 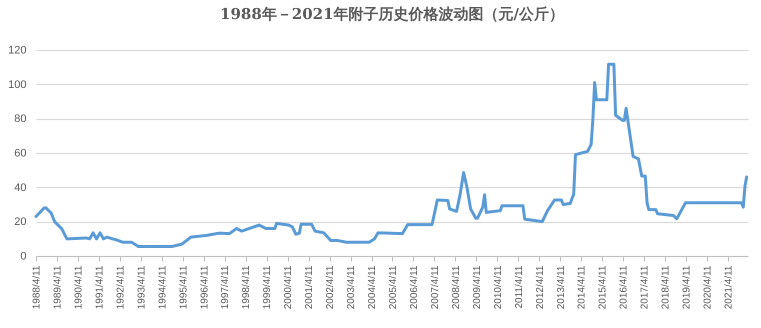 I want to click on x-tick-label: 2008/4/11, so click(x=456, y=287).